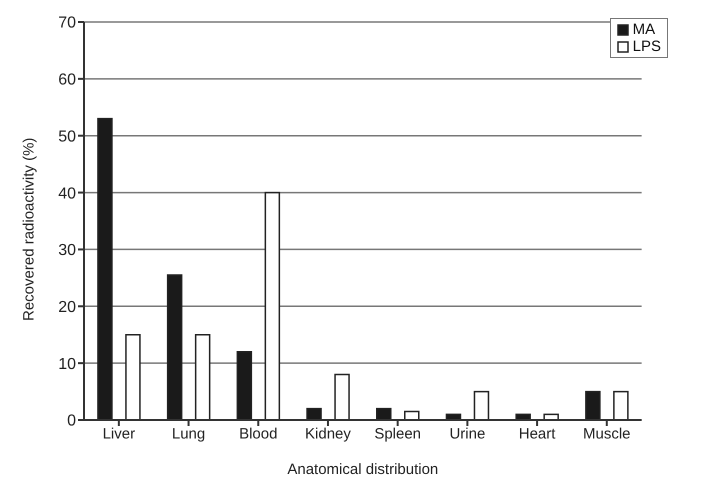 Image resolution: width=709 pixels, height=486 pixels. Describe the element at coordinates (607, 434) in the screenshot. I see `x-tick-label: Muscle` at that location.